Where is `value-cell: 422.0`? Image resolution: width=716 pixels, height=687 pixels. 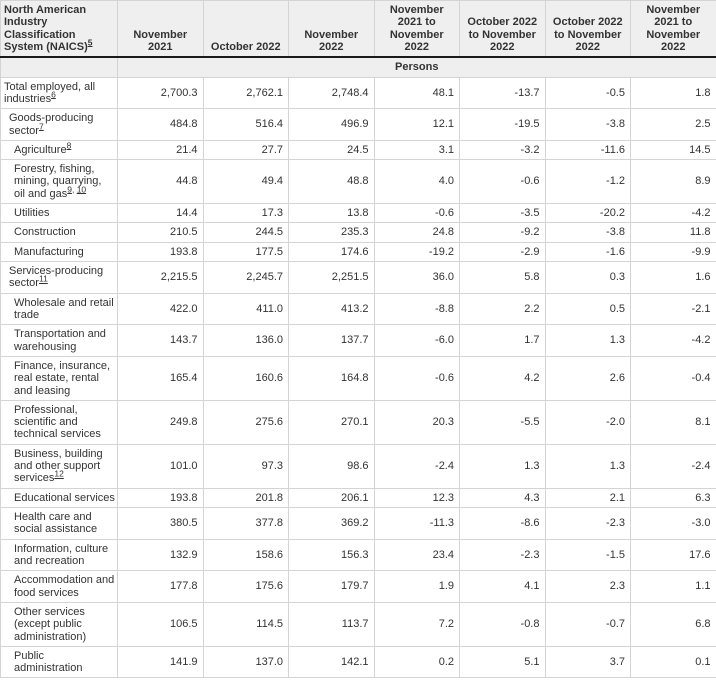 value-cell: 422.0 is located at coordinates (160, 309).